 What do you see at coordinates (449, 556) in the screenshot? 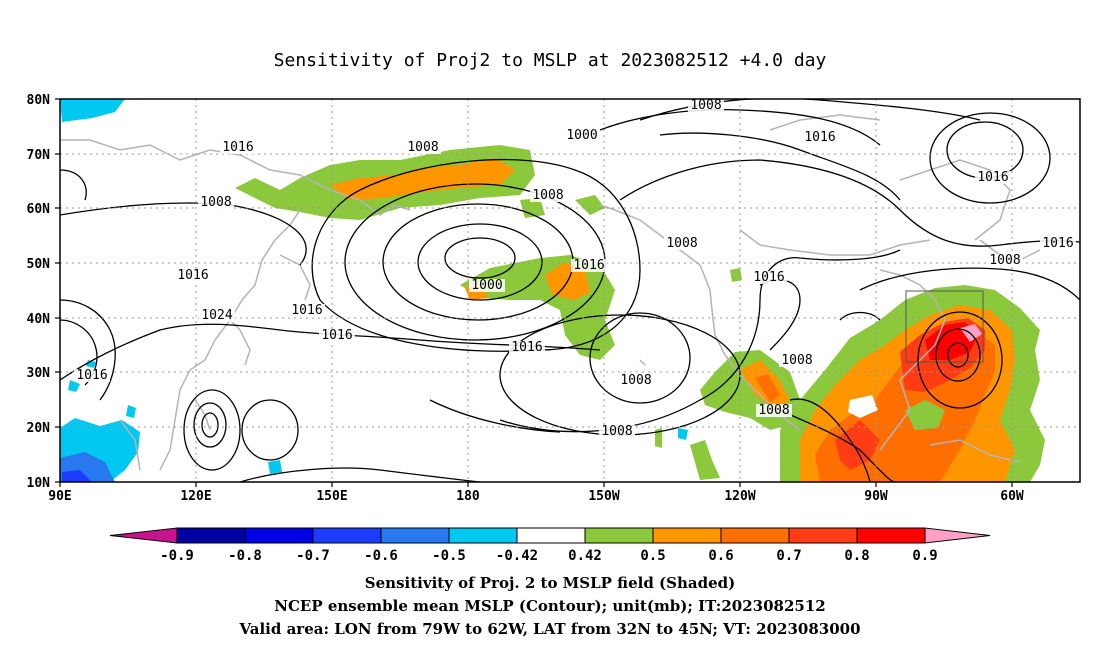
I see `colorbar-label: -0.5` at bounding box center [449, 556].